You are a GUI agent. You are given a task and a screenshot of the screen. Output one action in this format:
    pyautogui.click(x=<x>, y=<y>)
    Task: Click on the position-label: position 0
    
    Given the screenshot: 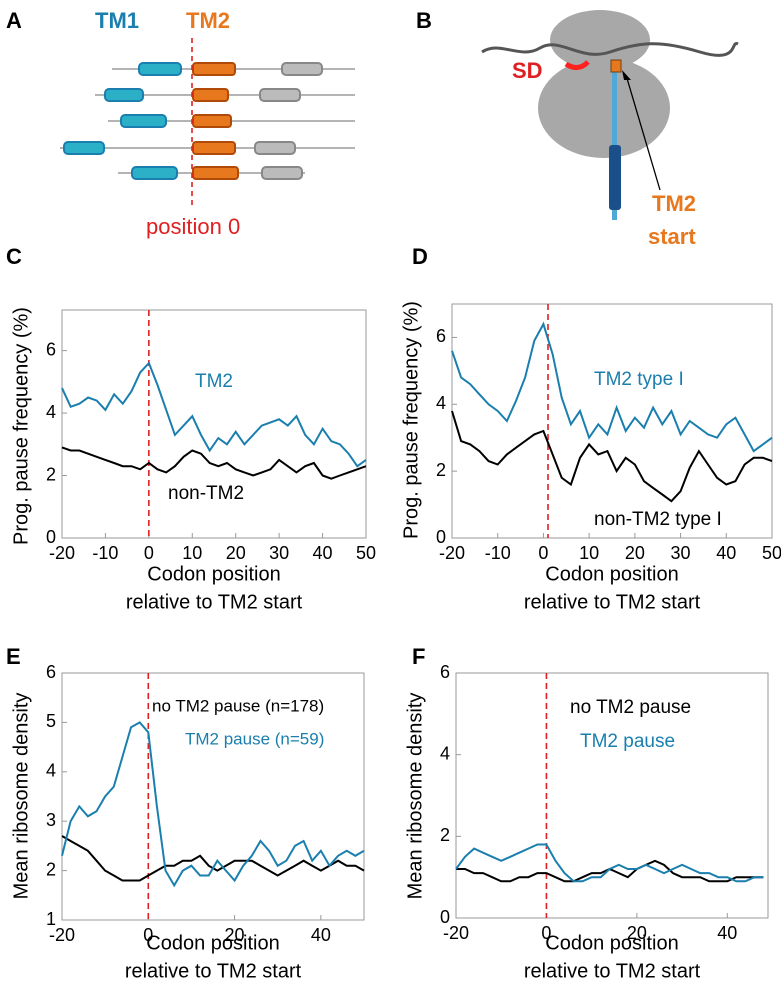 What is the action you would take?
    pyautogui.click(x=193, y=226)
    